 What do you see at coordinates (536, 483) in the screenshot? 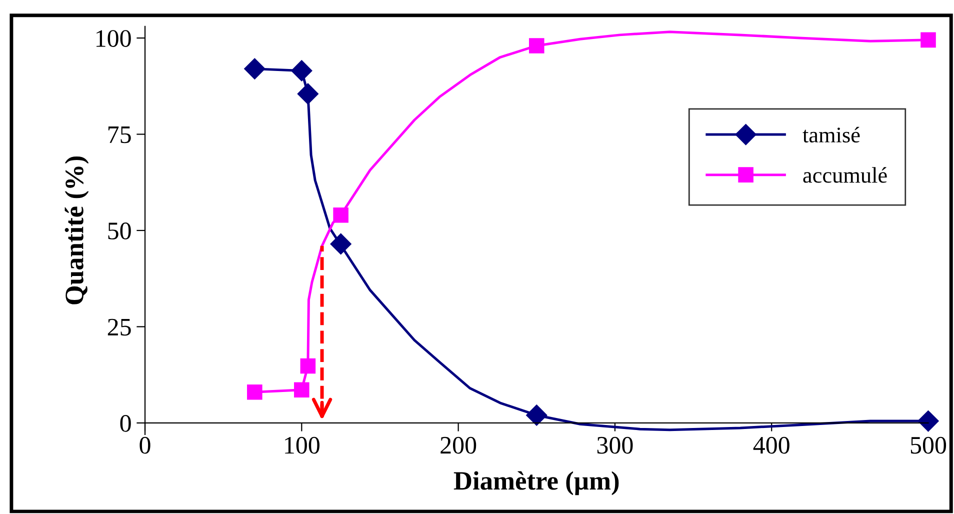
I see `x-axis-title: Diamètre (µm)` at bounding box center [536, 483].